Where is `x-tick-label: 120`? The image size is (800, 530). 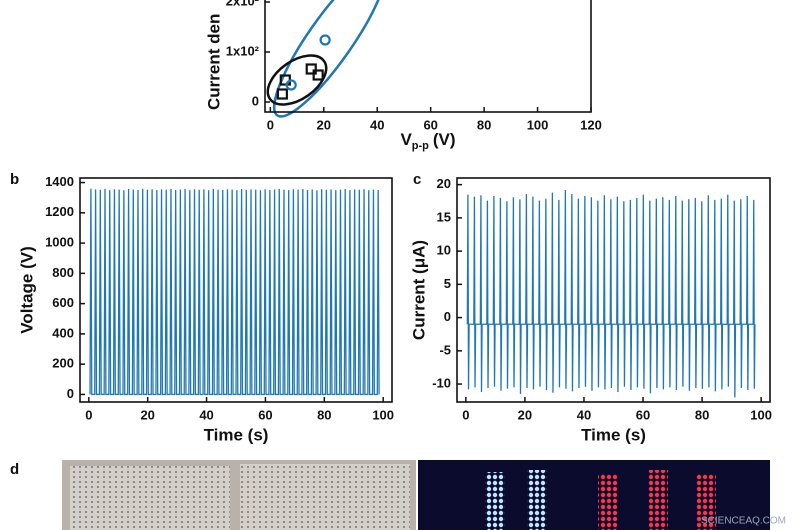 x-tick-label: 120 is located at coordinates (591, 124).